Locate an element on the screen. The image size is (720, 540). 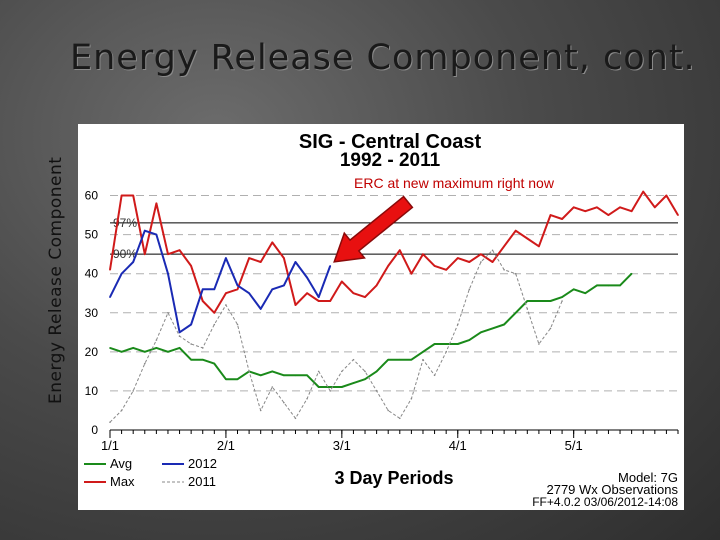
legend-label: Max is located at coordinates (122, 481).